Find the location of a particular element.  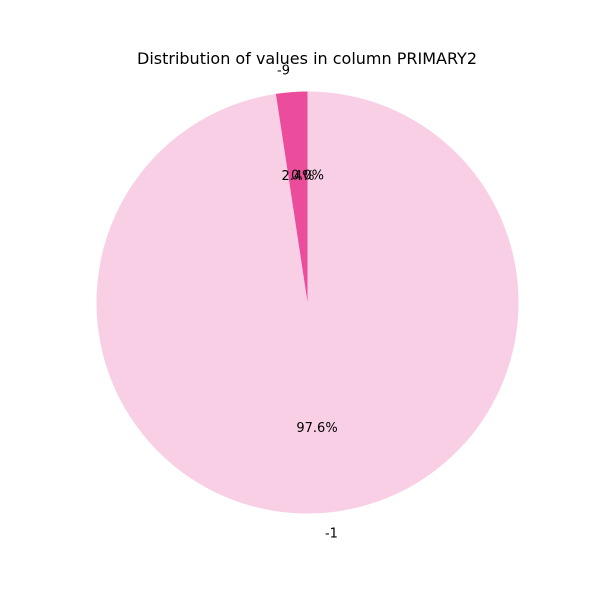

slice-label-m1: -1 is located at coordinates (331, 533).